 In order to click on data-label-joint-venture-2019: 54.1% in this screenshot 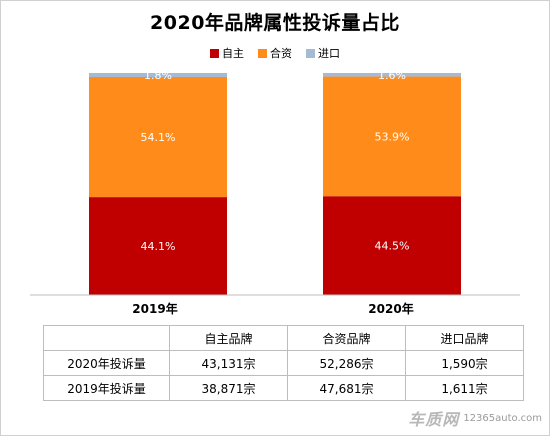, I will do `click(158, 137)`.